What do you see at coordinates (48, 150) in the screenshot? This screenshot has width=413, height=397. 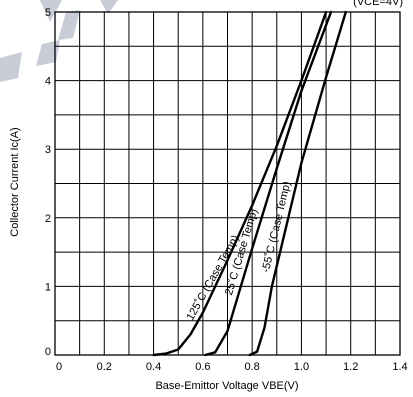 I see `y-tick-label: 3` at bounding box center [48, 150].